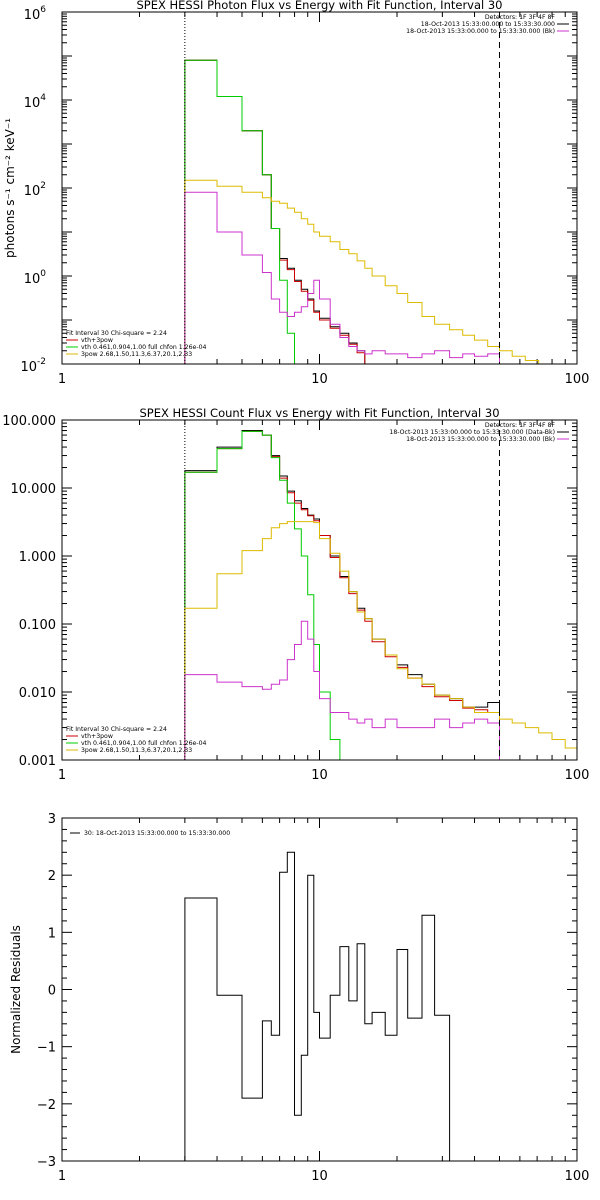 The image size is (600, 1200). Describe the element at coordinates (29, 421) in the screenshot. I see `y-tick-label: 100.000` at that location.